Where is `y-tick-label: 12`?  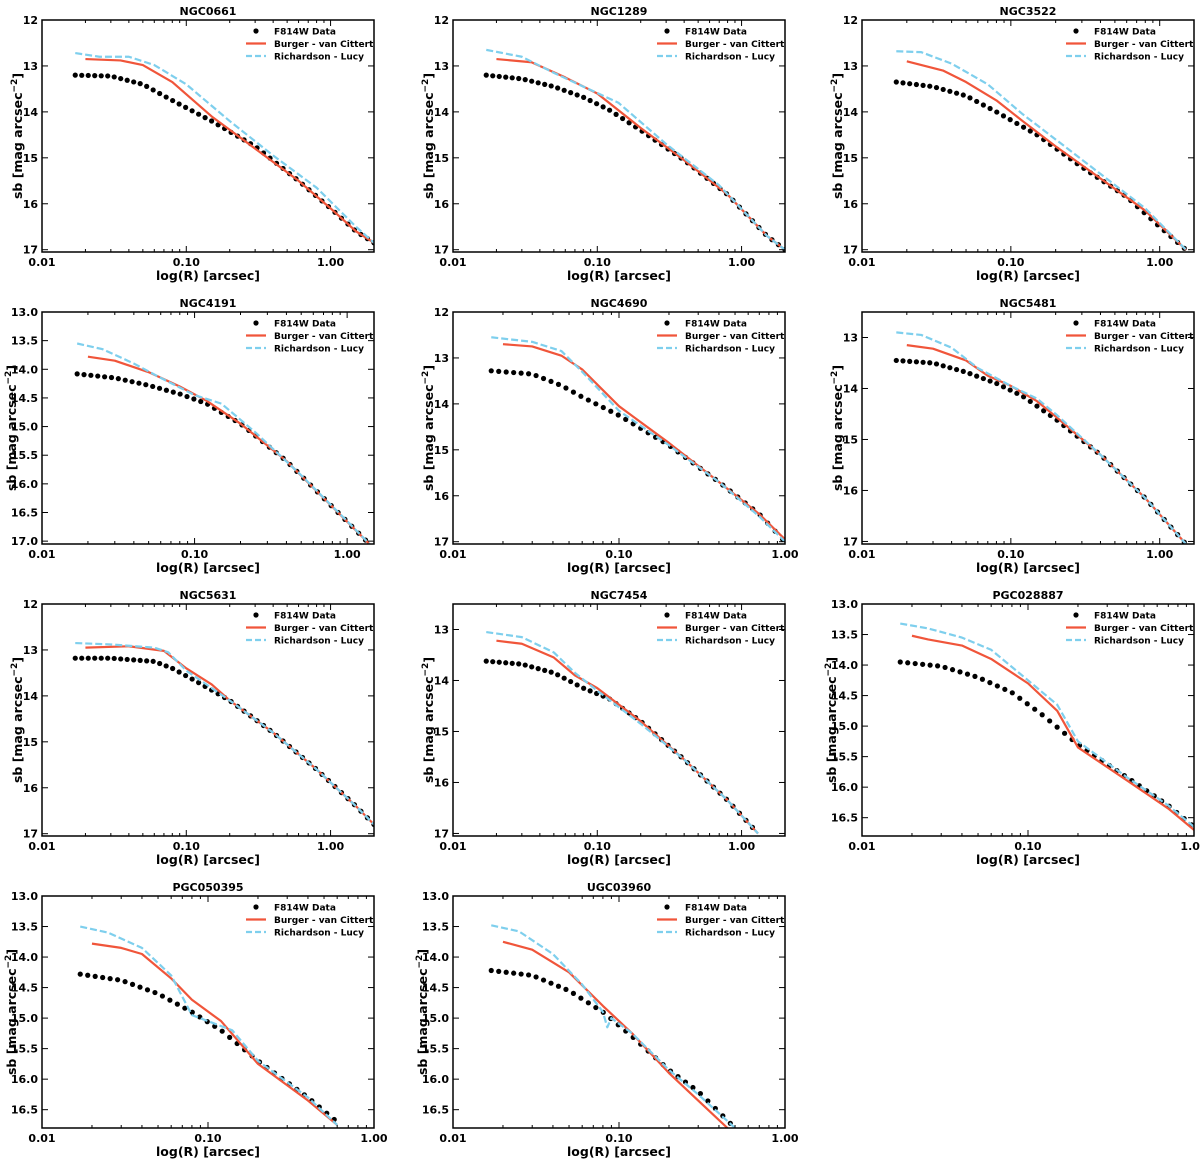
y-tick-label: 12 is located at coordinates (441, 312).